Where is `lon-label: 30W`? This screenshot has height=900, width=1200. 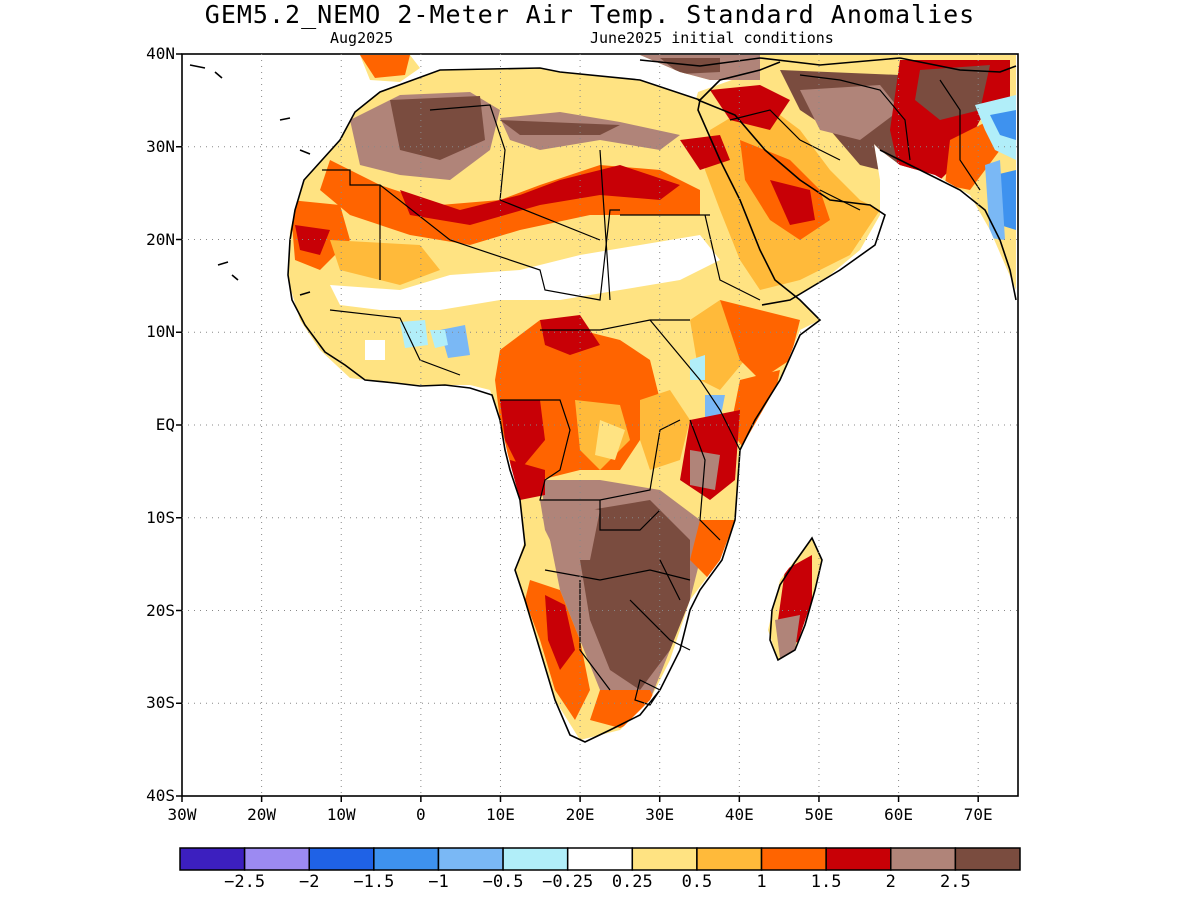
lon-label: 30W is located at coordinates (182, 814).